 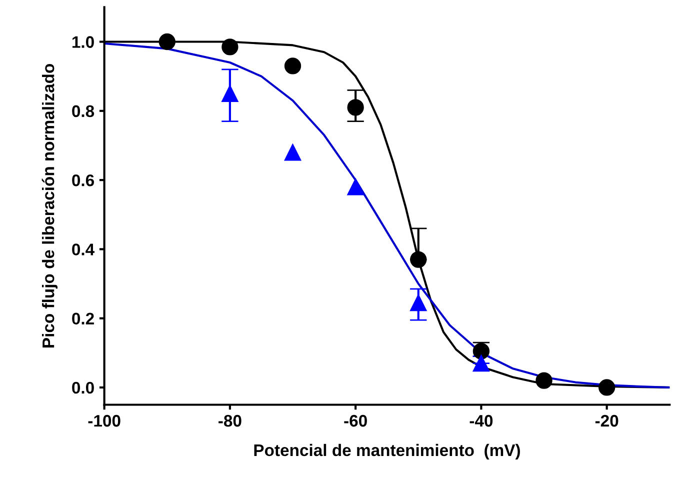 What do you see at coordinates (50, 206) in the screenshot?
I see `y-axis-title: Pico flujo de liberación normalizado` at bounding box center [50, 206].